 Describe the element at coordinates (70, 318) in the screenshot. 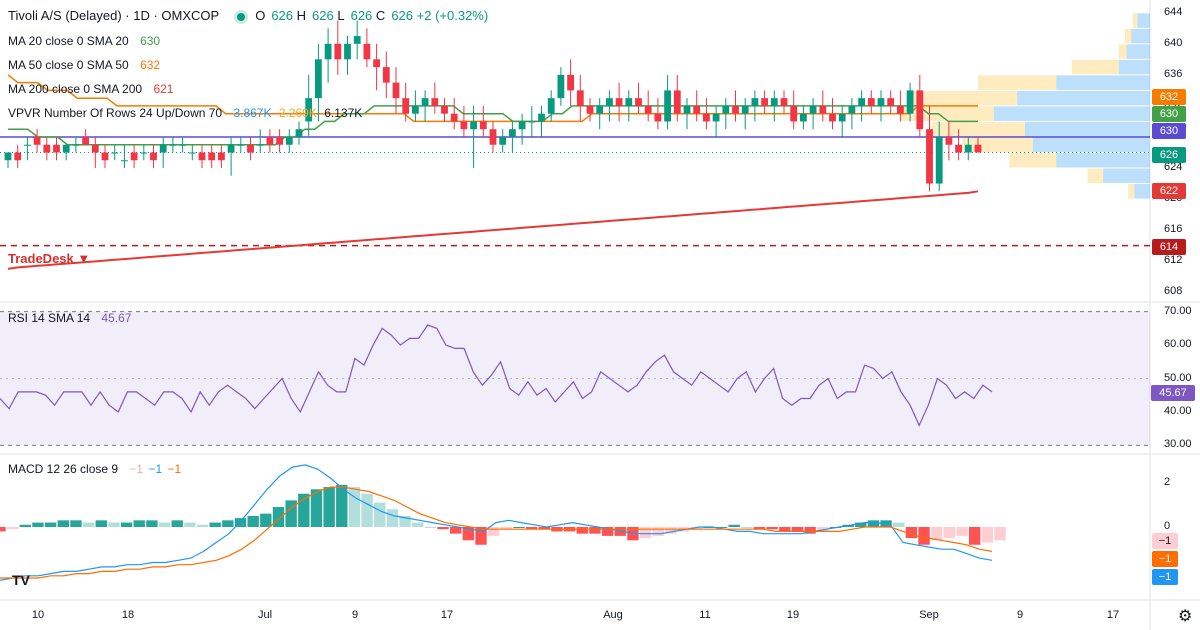

I see `rsi-legend: RSI 14 SMA 14 45.67` at that location.